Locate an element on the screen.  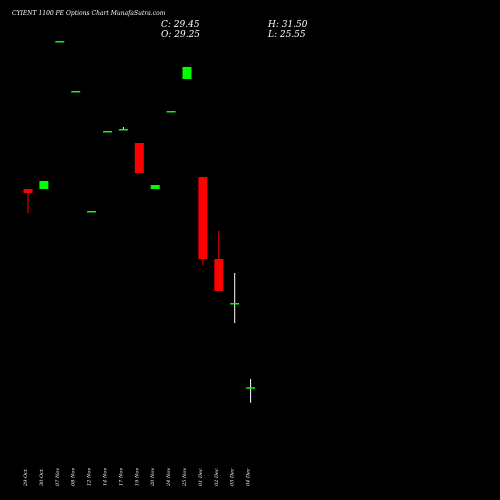
candle-17-nov is located at coordinates (123, 129).